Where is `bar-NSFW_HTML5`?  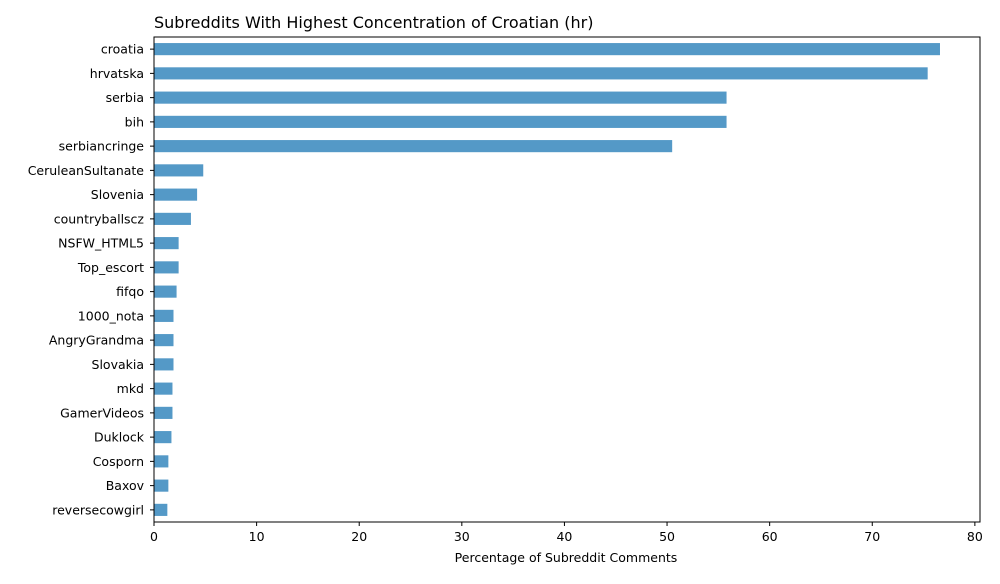
bar-NSFW_HTML5 is located at coordinates (166, 243).